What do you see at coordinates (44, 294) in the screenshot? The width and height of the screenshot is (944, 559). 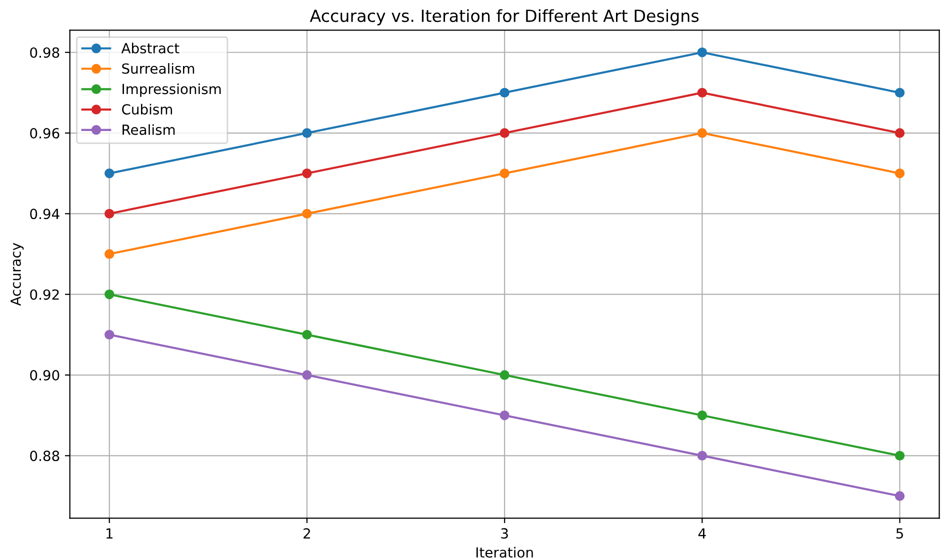 I see `y-tick-label: 0.92` at bounding box center [44, 294].